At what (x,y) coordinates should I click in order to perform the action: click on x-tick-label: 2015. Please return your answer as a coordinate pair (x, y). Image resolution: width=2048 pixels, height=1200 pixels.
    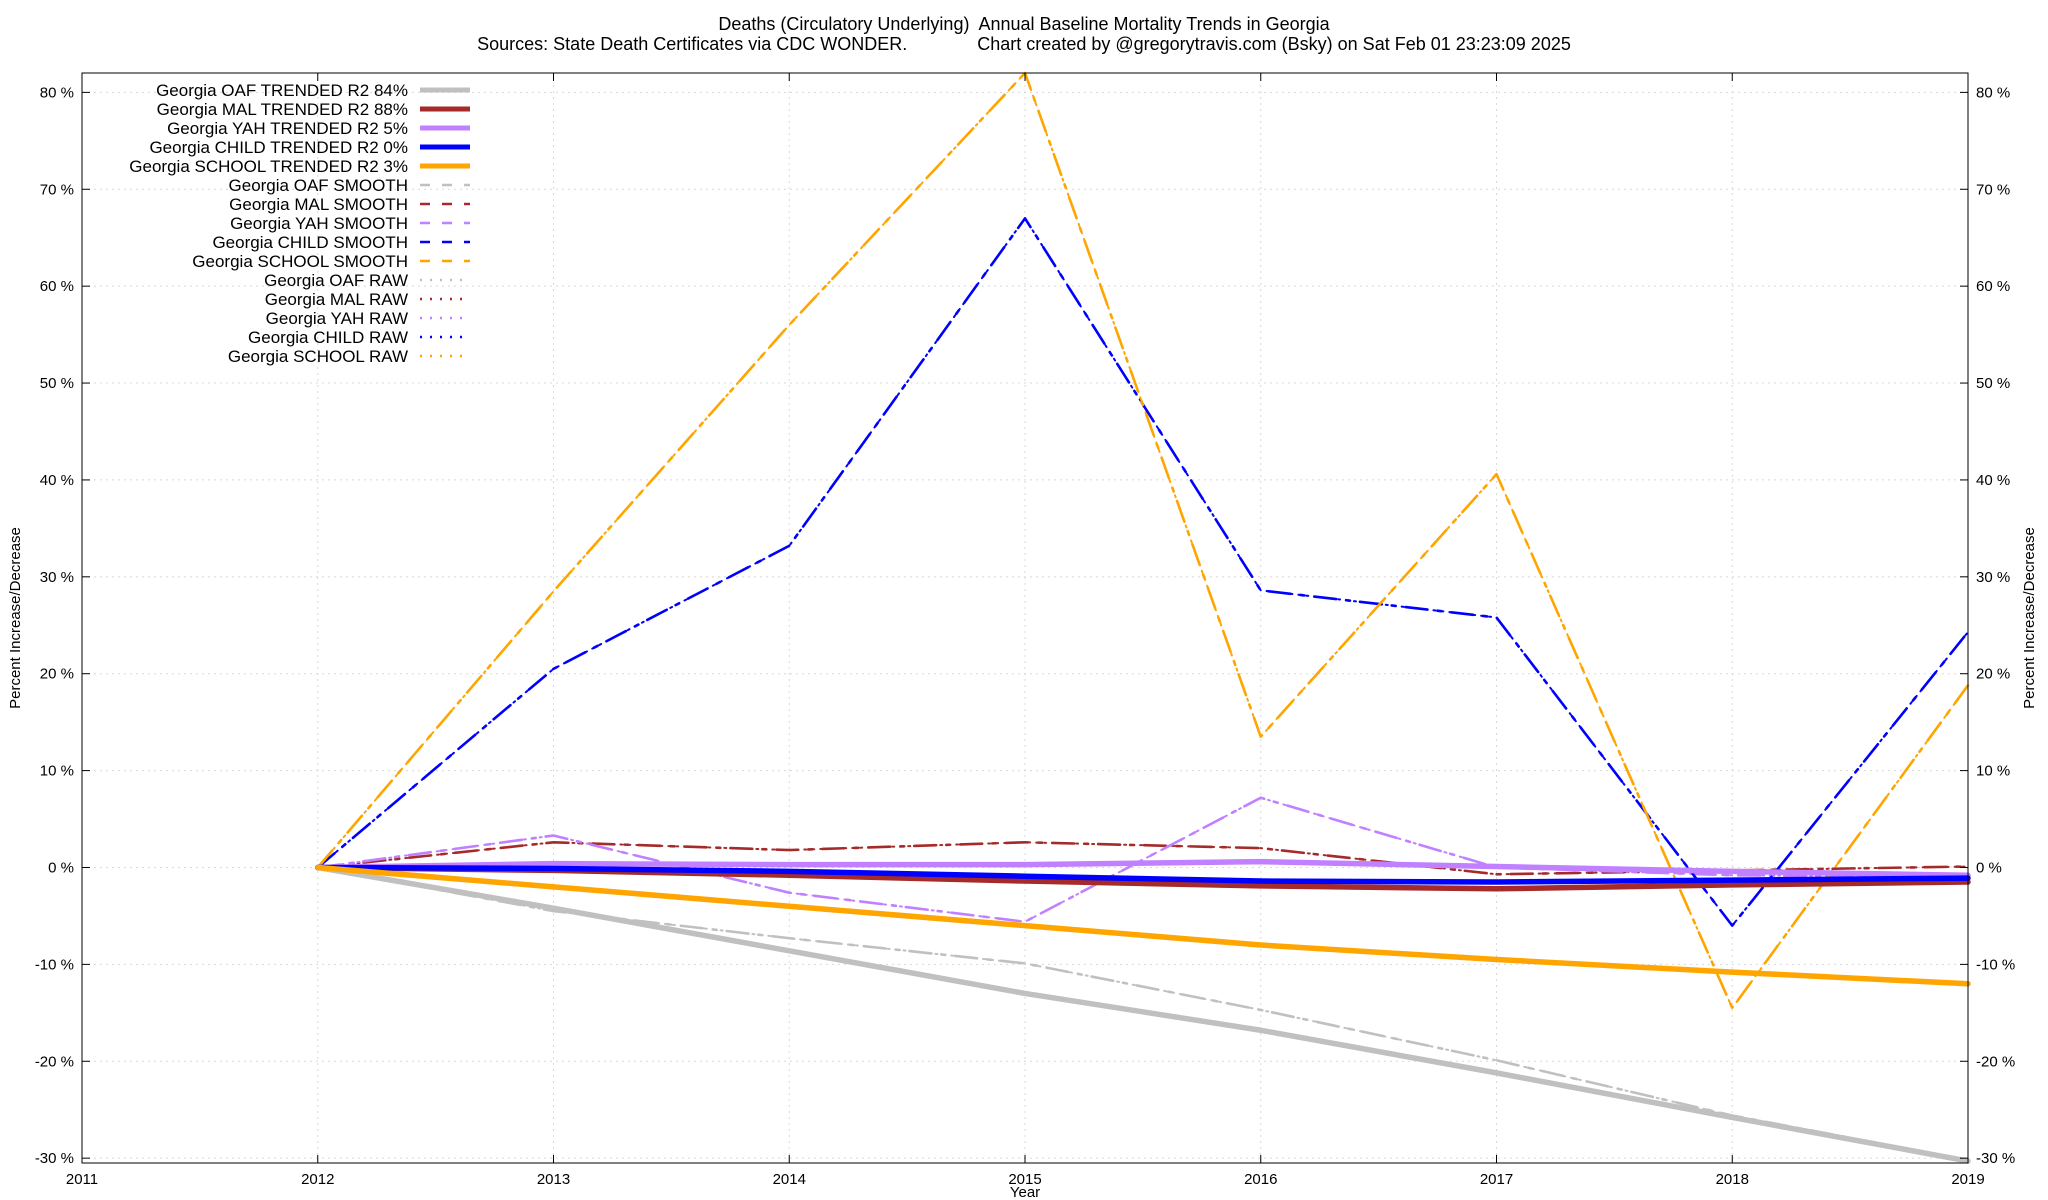
    Looking at the image, I should click on (1024, 1179).